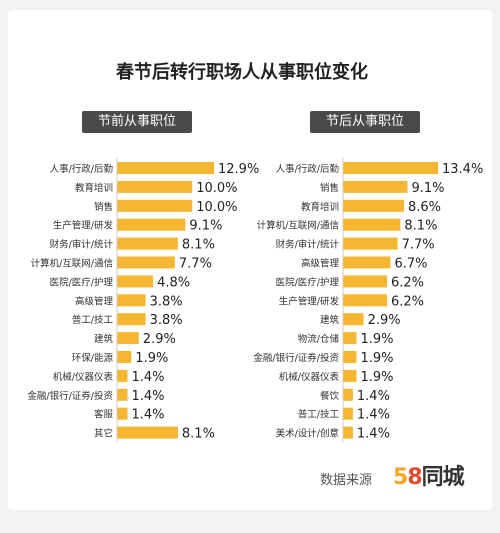 The height and width of the screenshot is (533, 500). What do you see at coordinates (420, 226) in the screenshot?
I see `value-label-after-3: 8.1%` at bounding box center [420, 226].